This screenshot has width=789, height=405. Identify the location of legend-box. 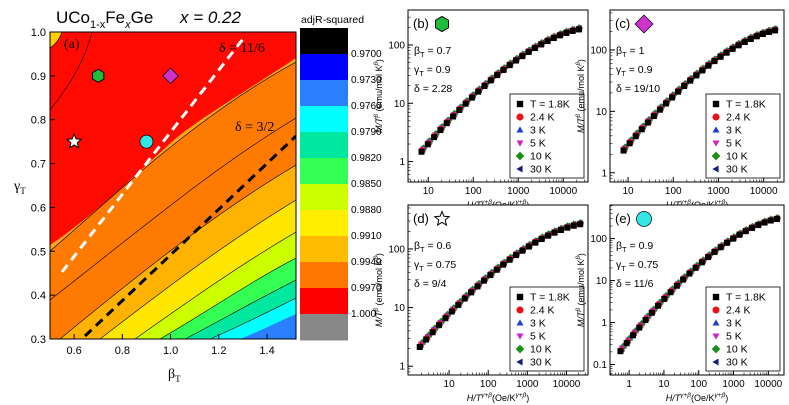
(743, 329).